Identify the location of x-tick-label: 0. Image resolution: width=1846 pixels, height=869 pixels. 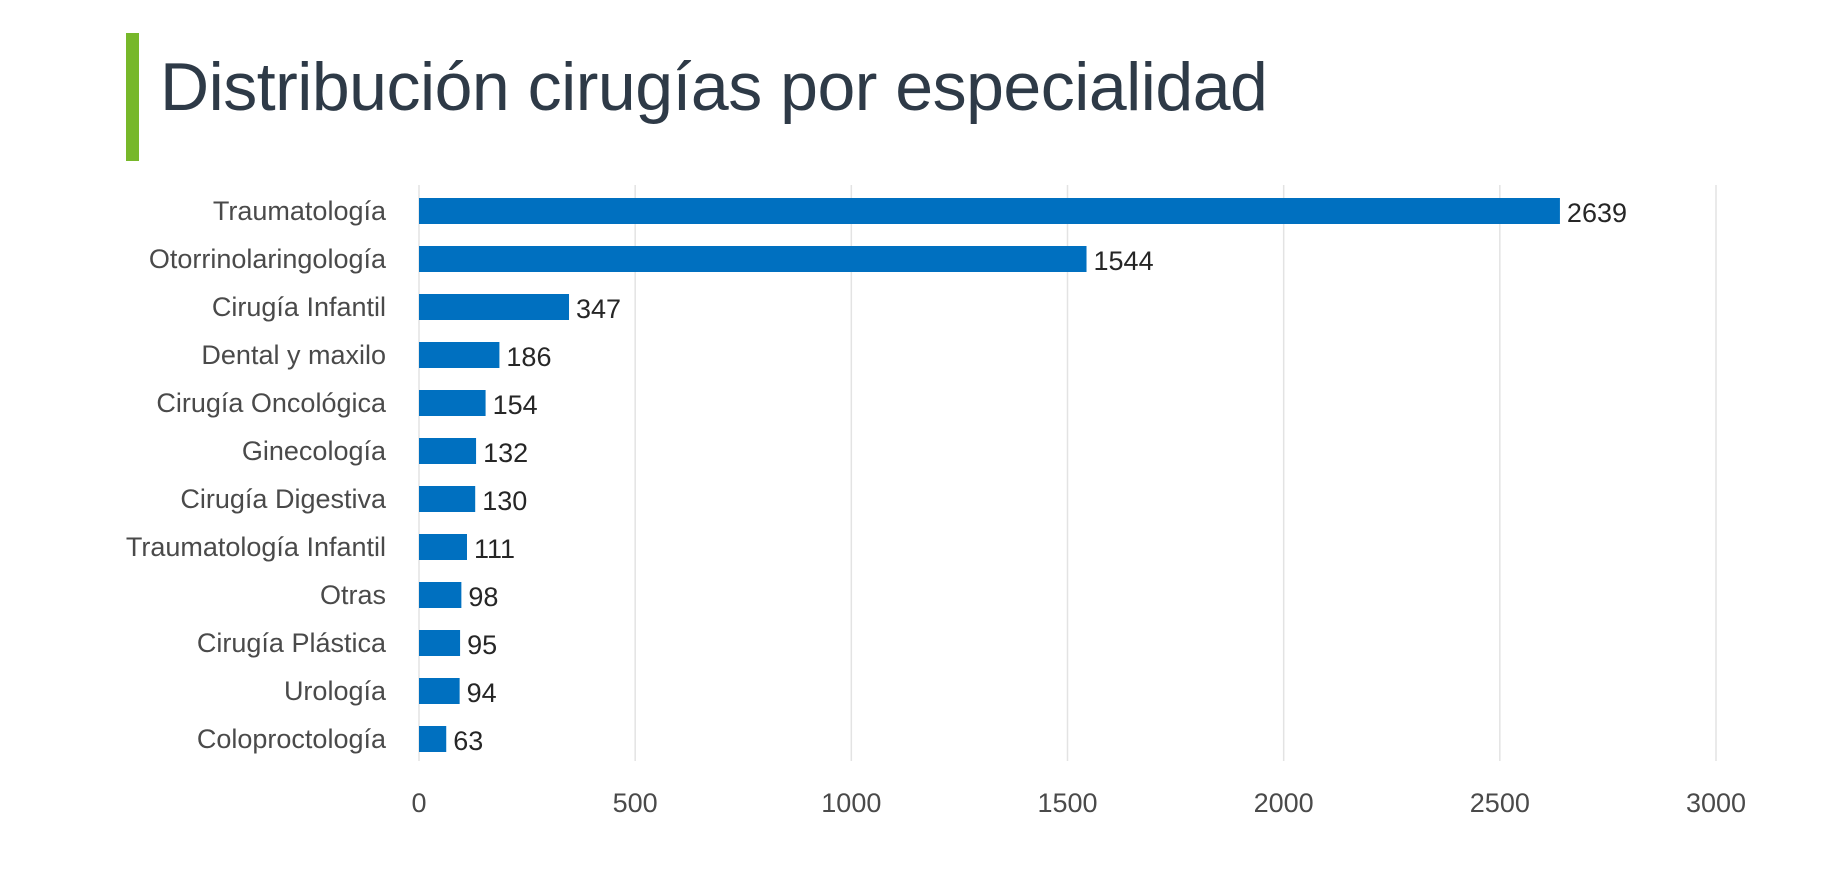
(418, 803).